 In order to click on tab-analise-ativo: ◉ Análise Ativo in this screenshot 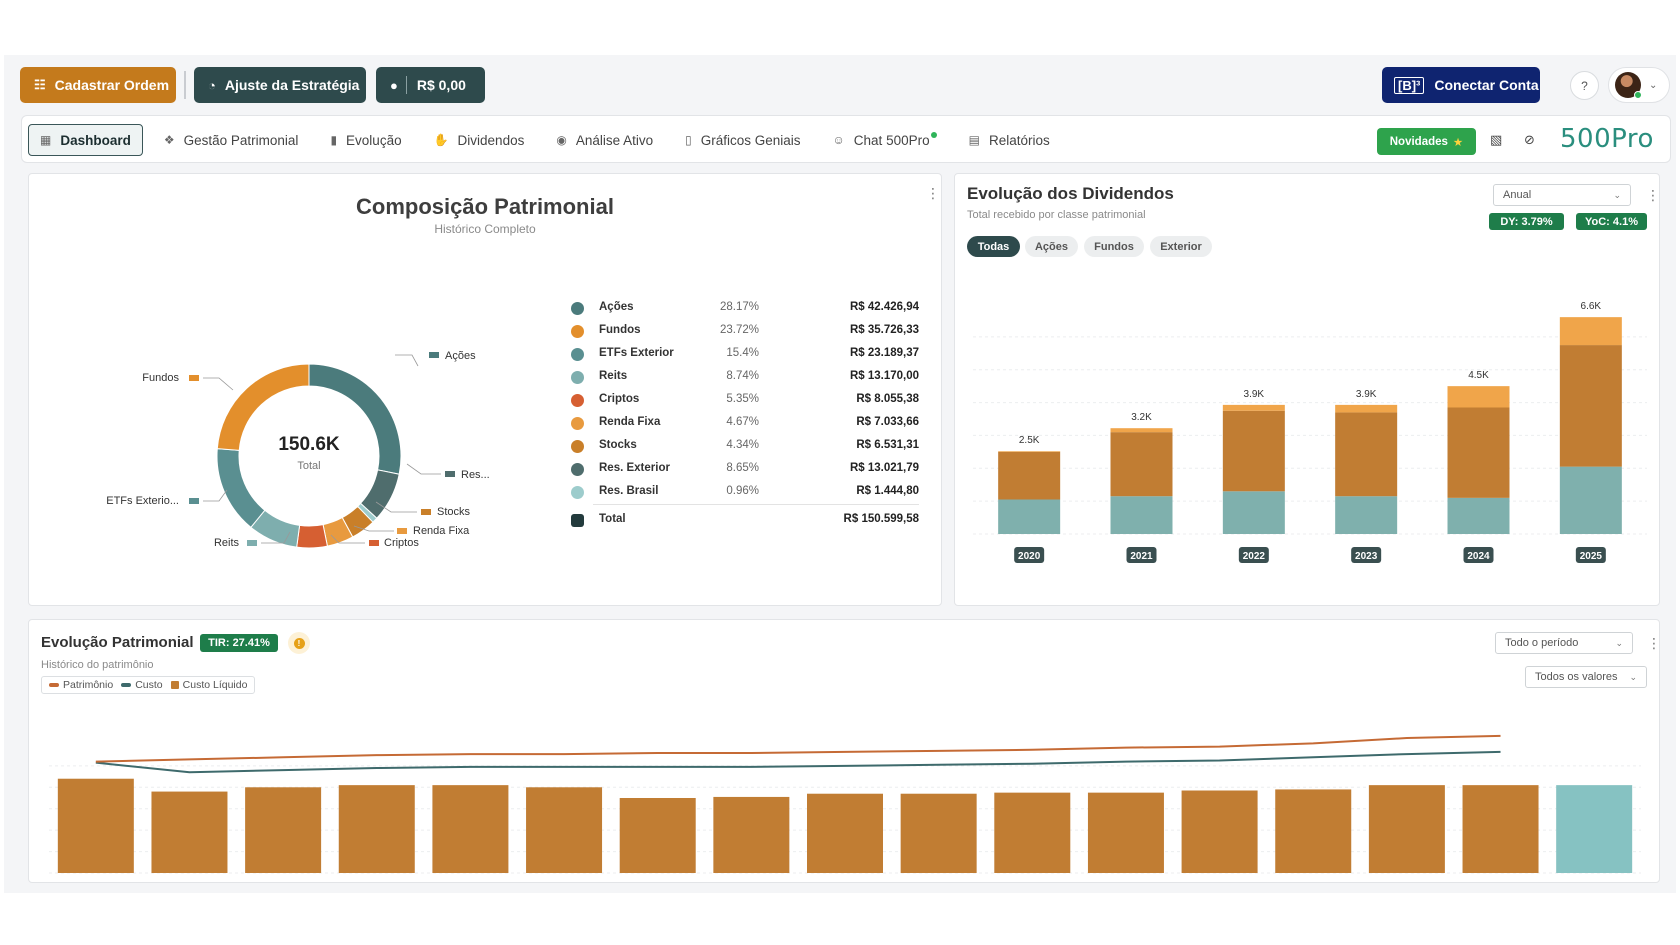, I will do `click(604, 140)`.